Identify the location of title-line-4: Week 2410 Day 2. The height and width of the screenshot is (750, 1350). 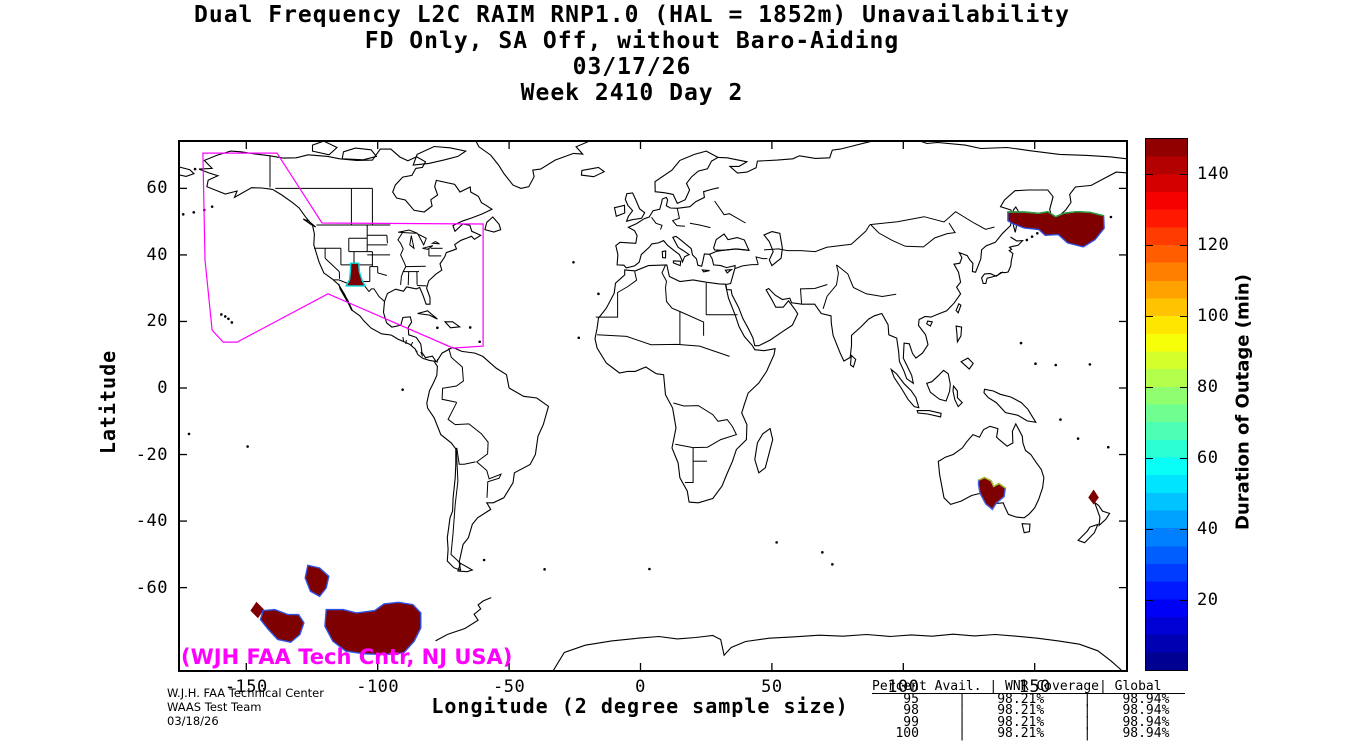
(632, 93).